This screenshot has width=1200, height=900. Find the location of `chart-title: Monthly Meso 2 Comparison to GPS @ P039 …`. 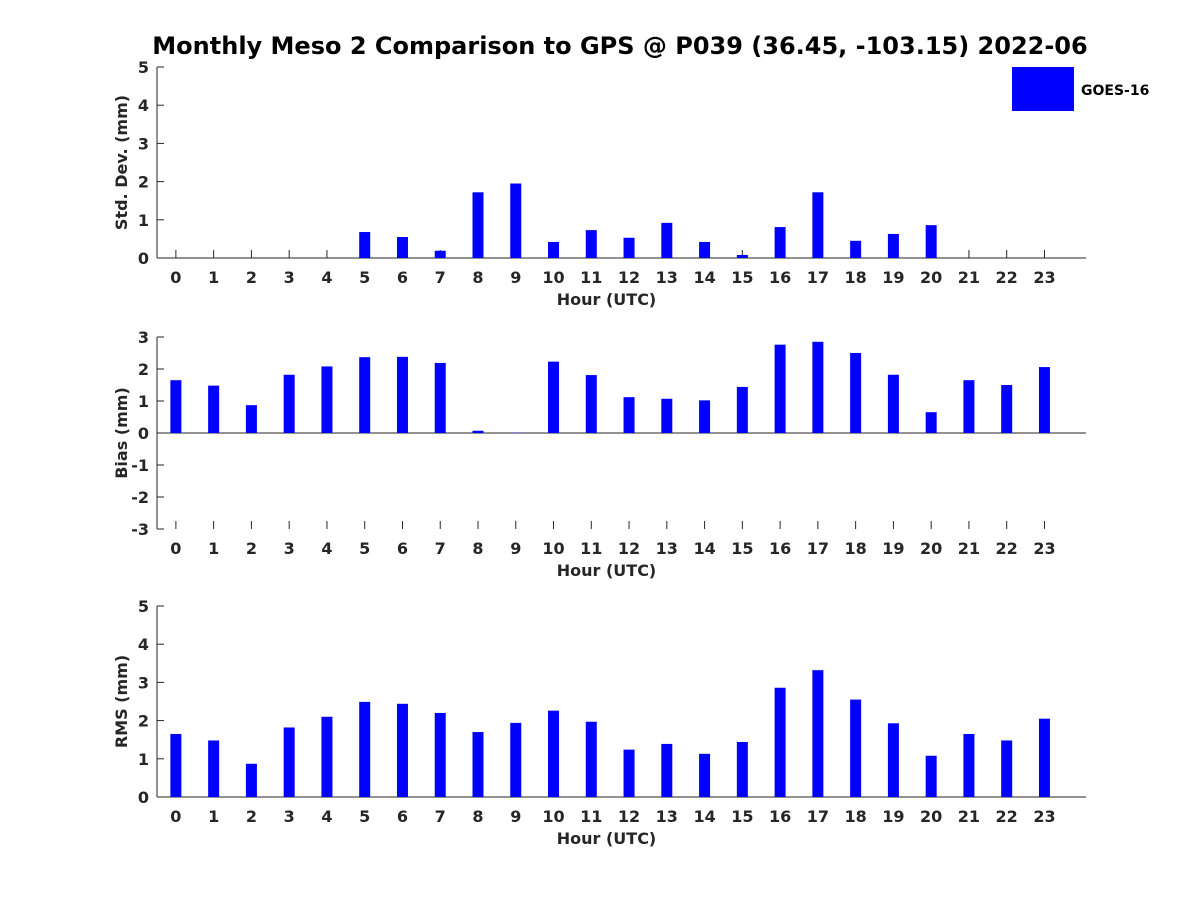

chart-title: Monthly Meso 2 Comparison to GPS @ P039 … is located at coordinates (619, 46).